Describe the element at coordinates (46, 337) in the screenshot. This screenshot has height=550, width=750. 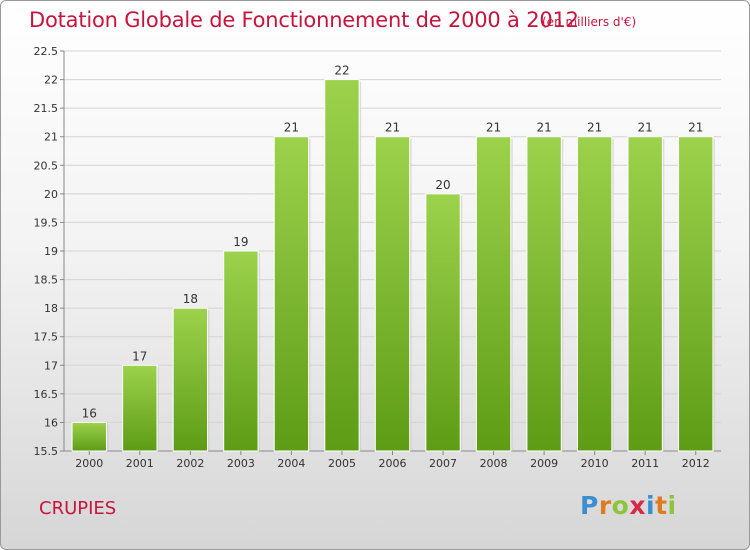
I see `y-tick-label: 17.5` at that location.